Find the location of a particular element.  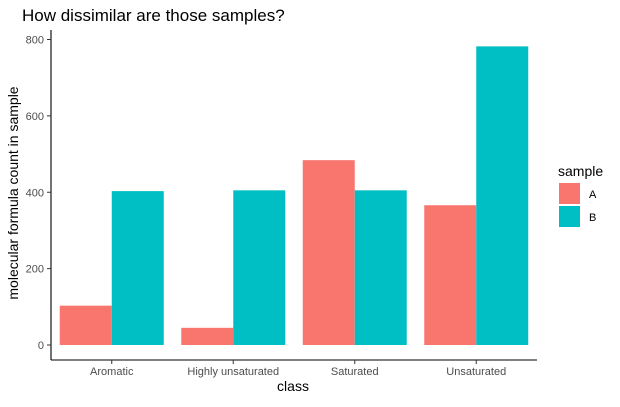

bar-B-highly-unsaturated is located at coordinates (259, 267).